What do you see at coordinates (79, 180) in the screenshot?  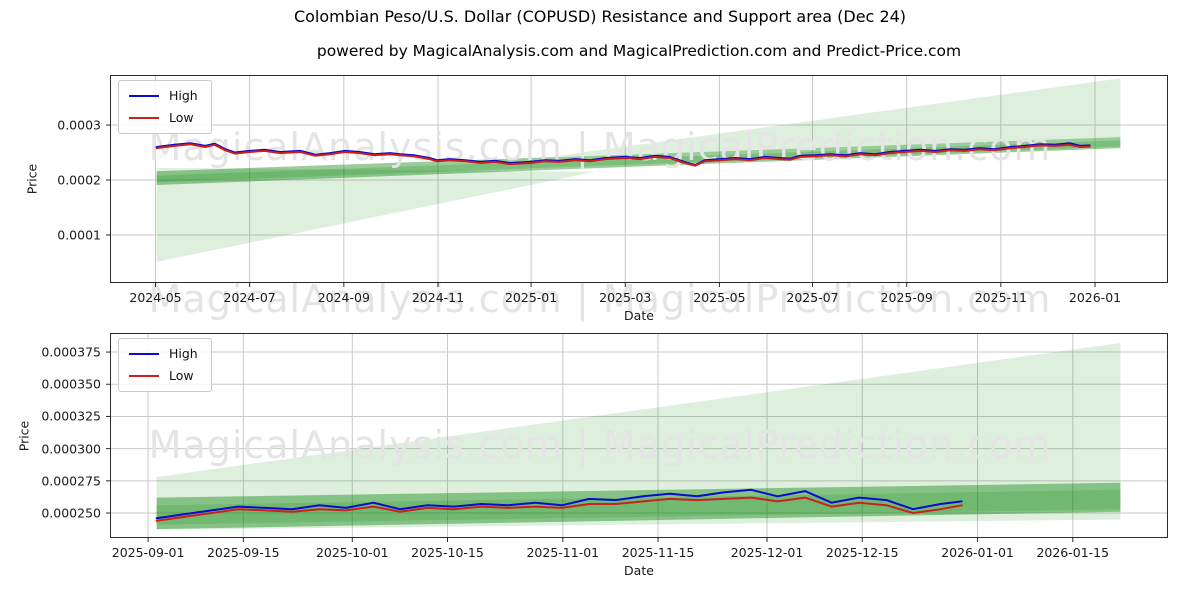 I see `y-tick-label: 0.0002` at bounding box center [79, 180].